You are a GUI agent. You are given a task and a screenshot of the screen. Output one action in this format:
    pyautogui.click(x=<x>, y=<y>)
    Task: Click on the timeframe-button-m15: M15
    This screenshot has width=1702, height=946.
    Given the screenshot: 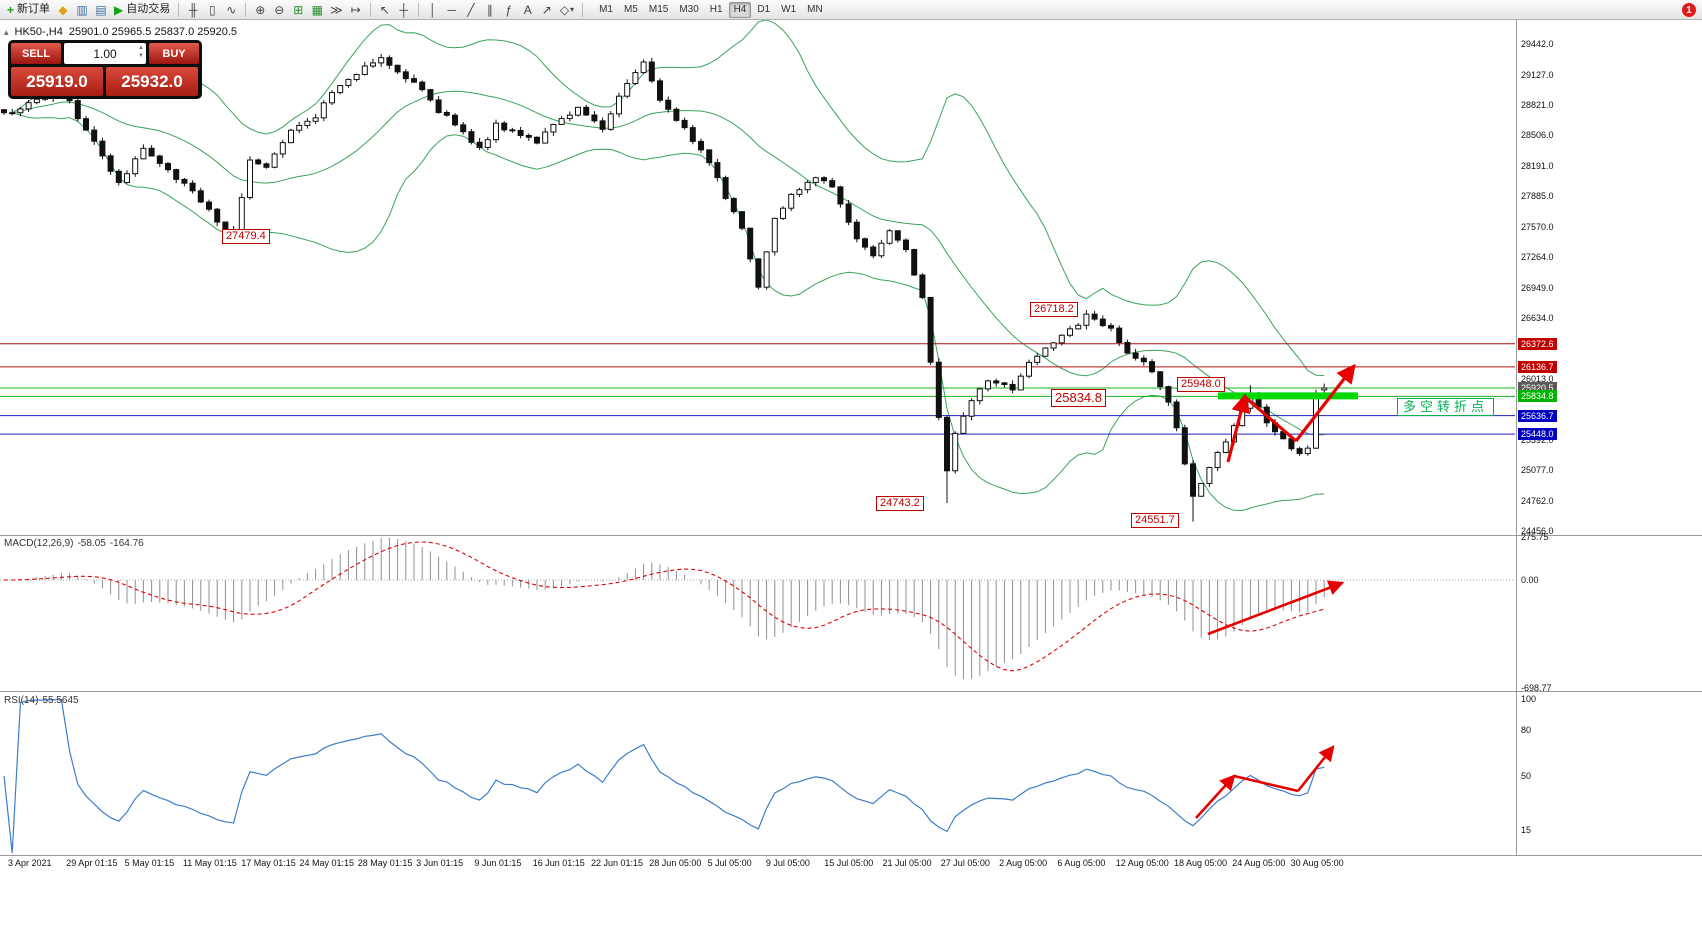 What is the action you would take?
    pyautogui.click(x=658, y=9)
    